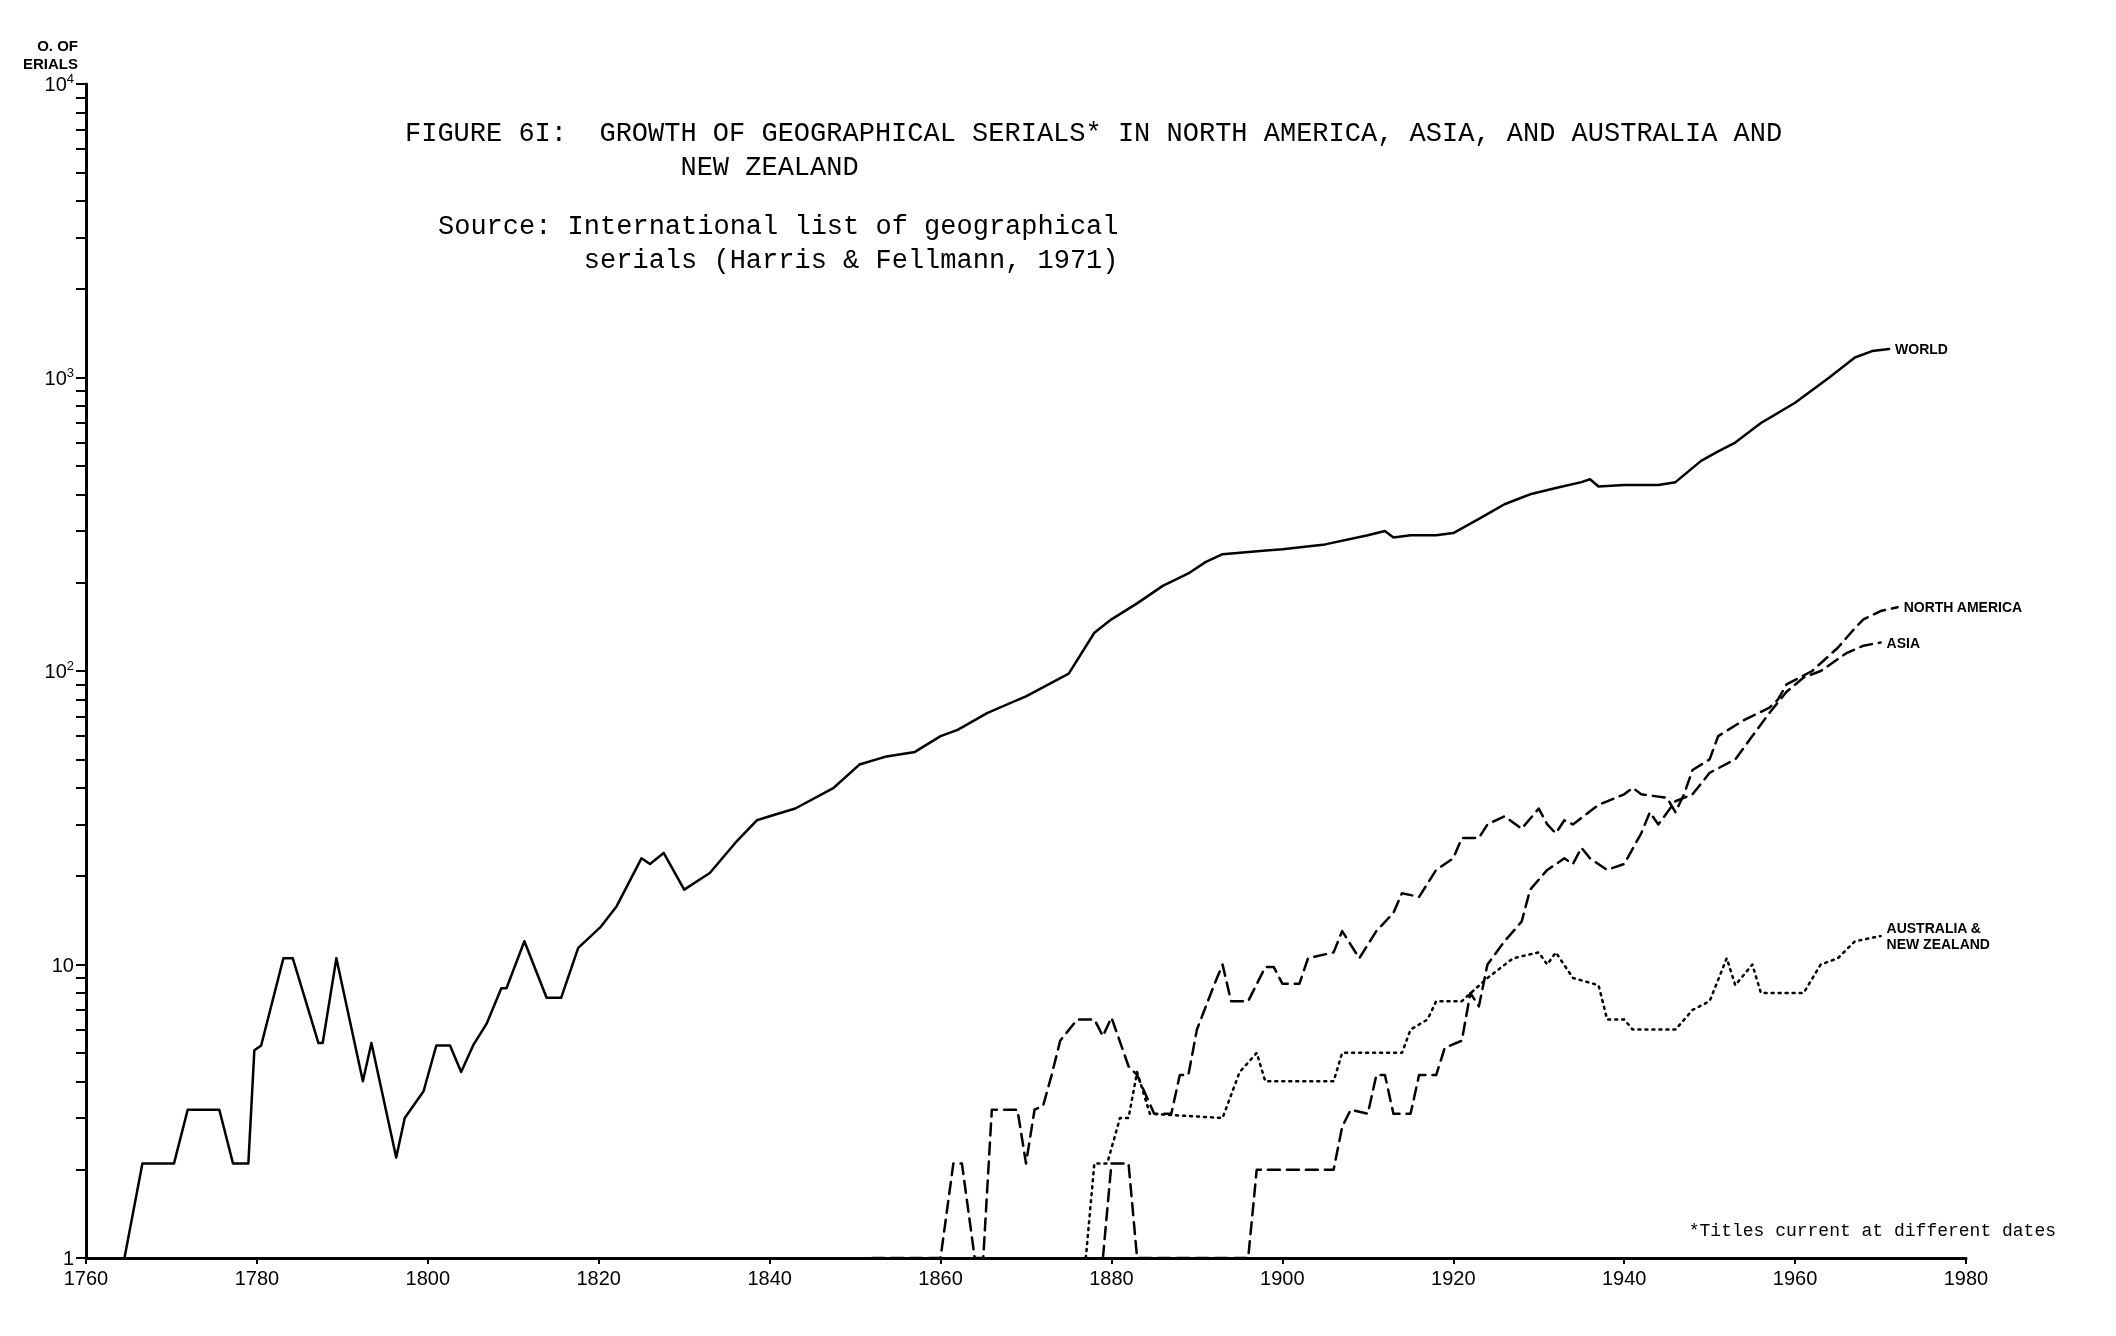 This screenshot has height=1336, width=2116. Describe the element at coordinates (1111, 1278) in the screenshot. I see `x-tick-label: 1880` at that location.